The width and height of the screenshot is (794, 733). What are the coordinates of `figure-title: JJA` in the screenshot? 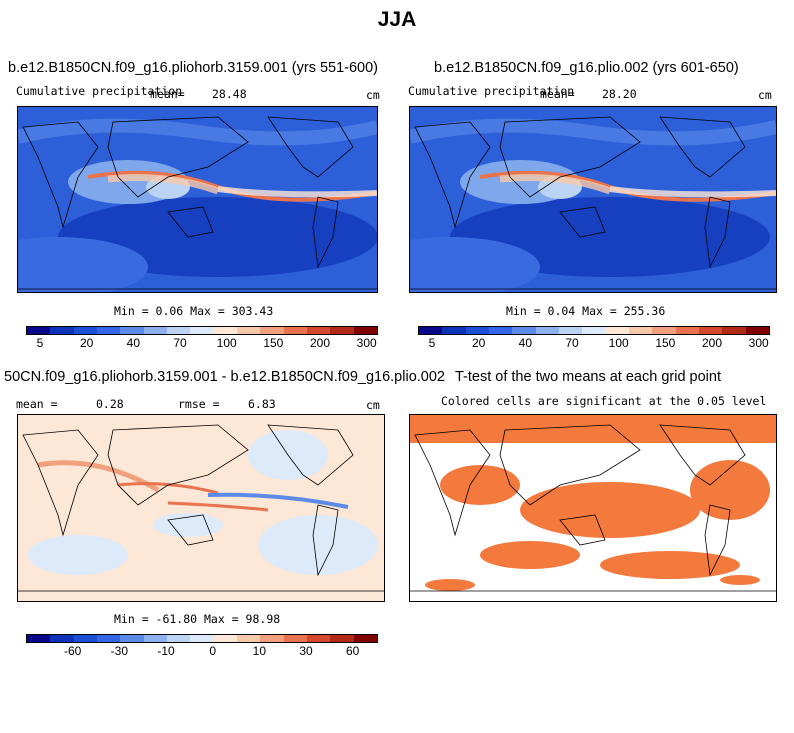 It's located at (397, 19).